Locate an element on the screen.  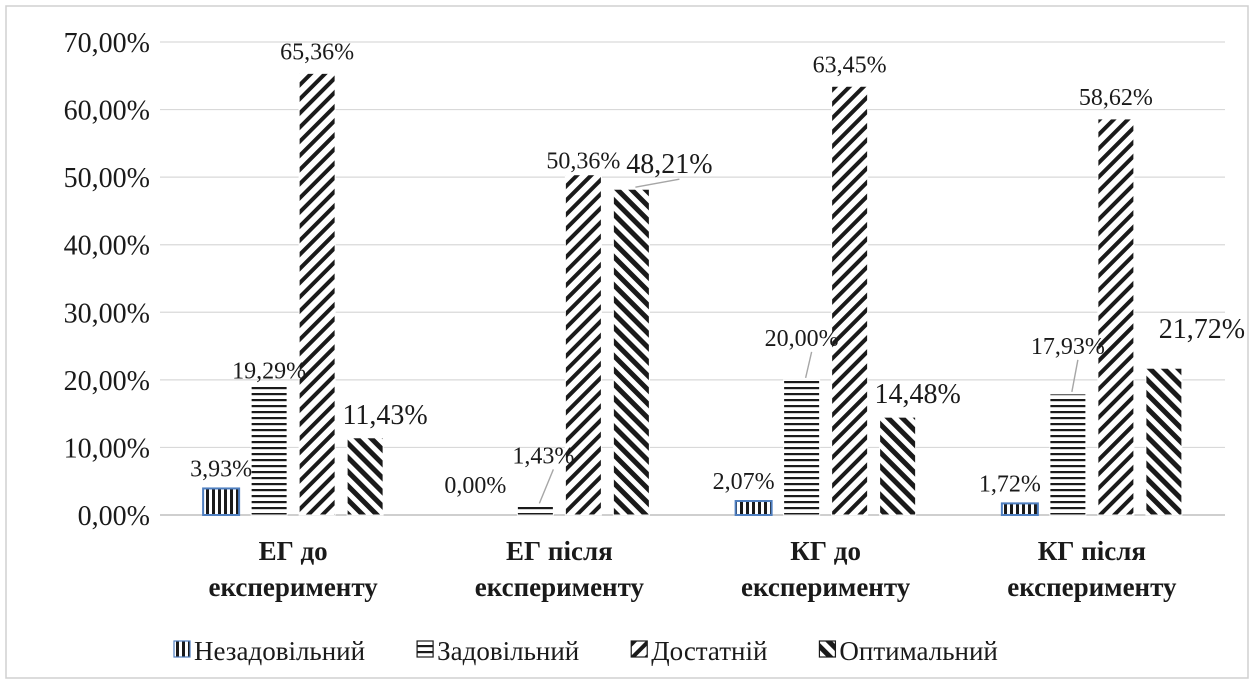
data-label: 58,62% is located at coordinates (1116, 98).